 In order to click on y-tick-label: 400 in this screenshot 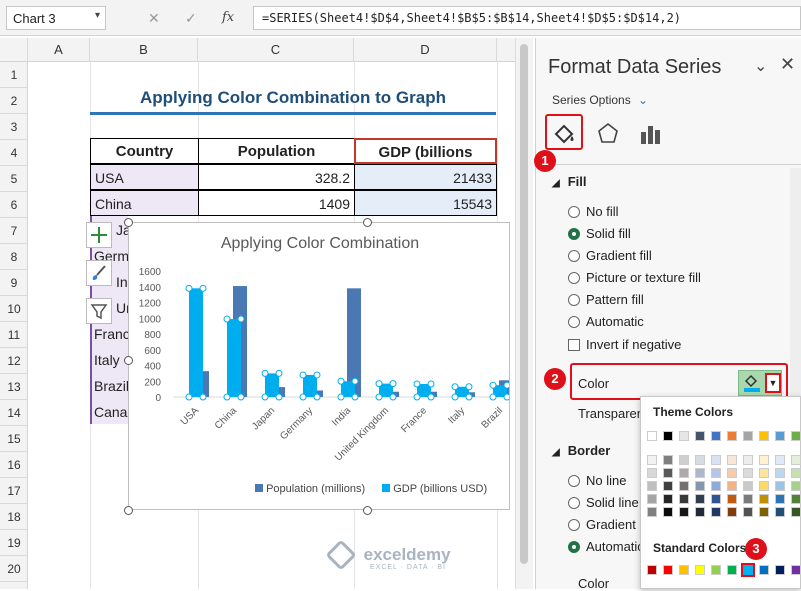, I will do `click(152, 367)`.